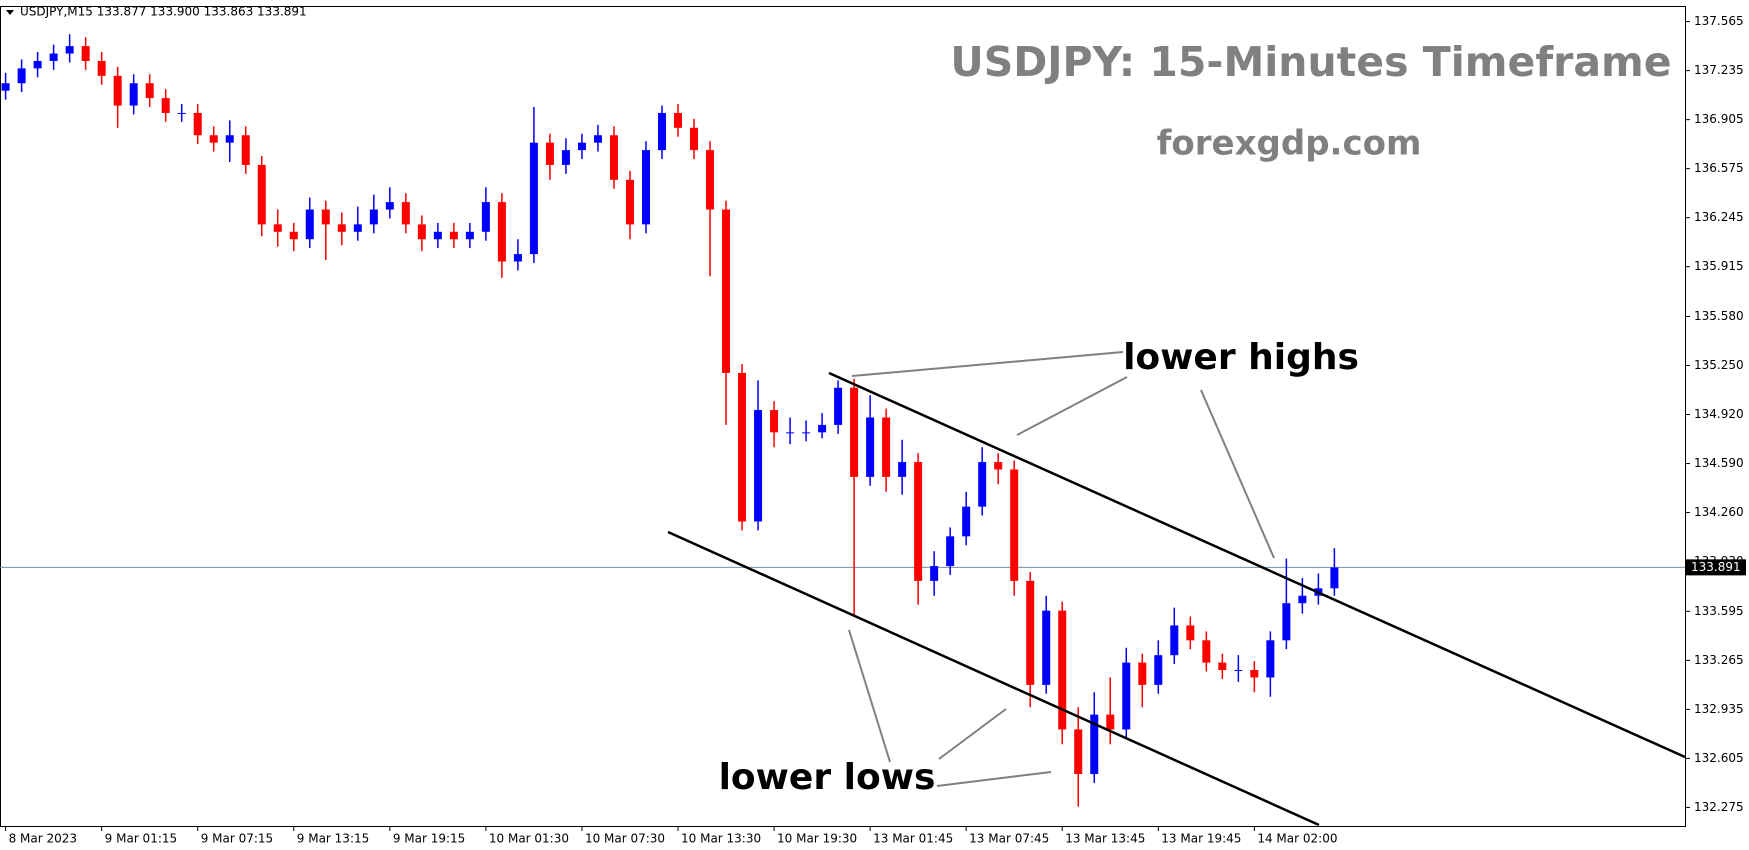 This screenshot has height=850, width=1749. What do you see at coordinates (10, 12) in the screenshot?
I see `menu-arrow` at bounding box center [10, 12].